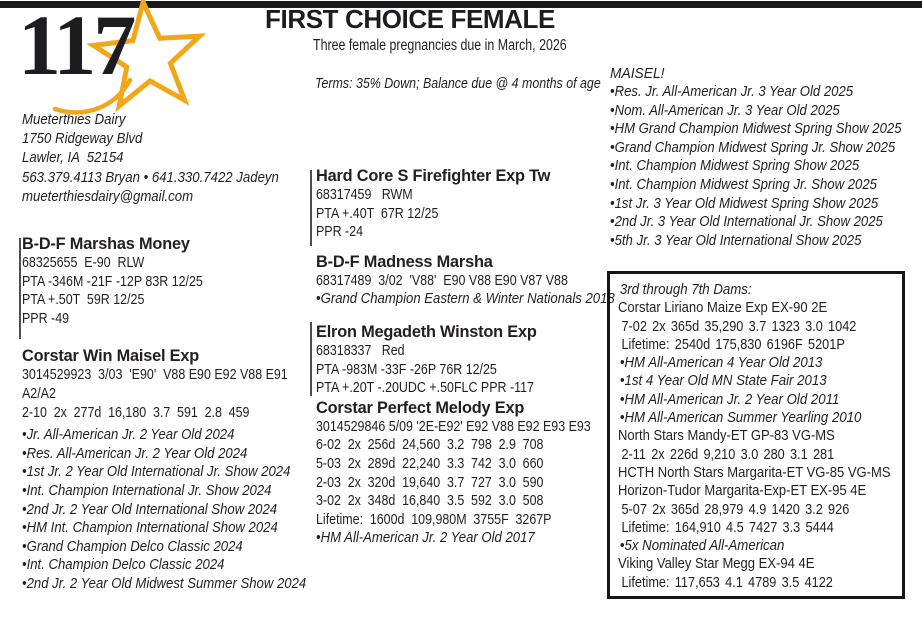 The width and height of the screenshot is (922, 624). I want to click on animal-name: B-D-F Madness Marsha, so click(404, 261).